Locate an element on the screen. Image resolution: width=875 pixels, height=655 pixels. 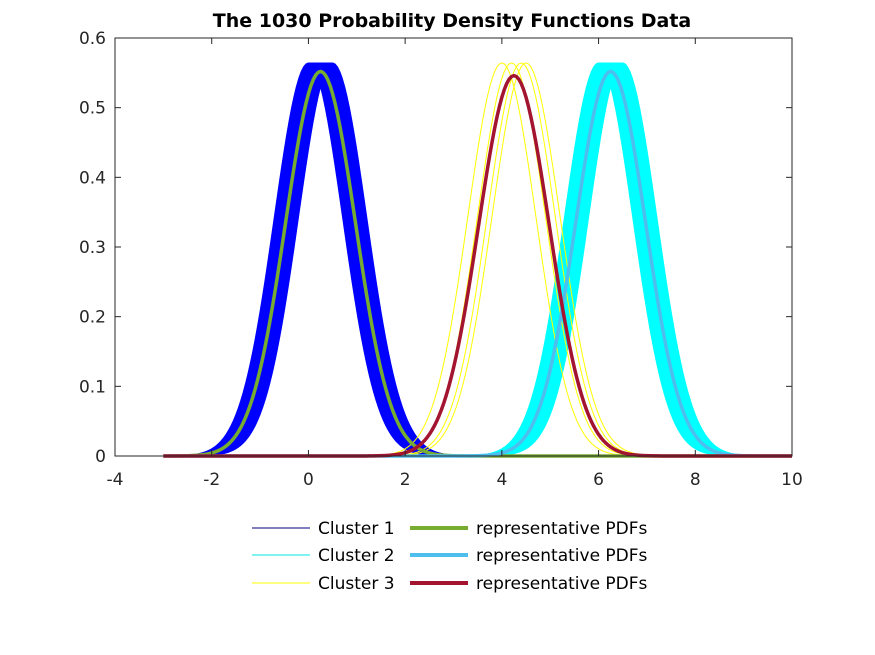
x-tick-label: -4 is located at coordinates (115, 480).